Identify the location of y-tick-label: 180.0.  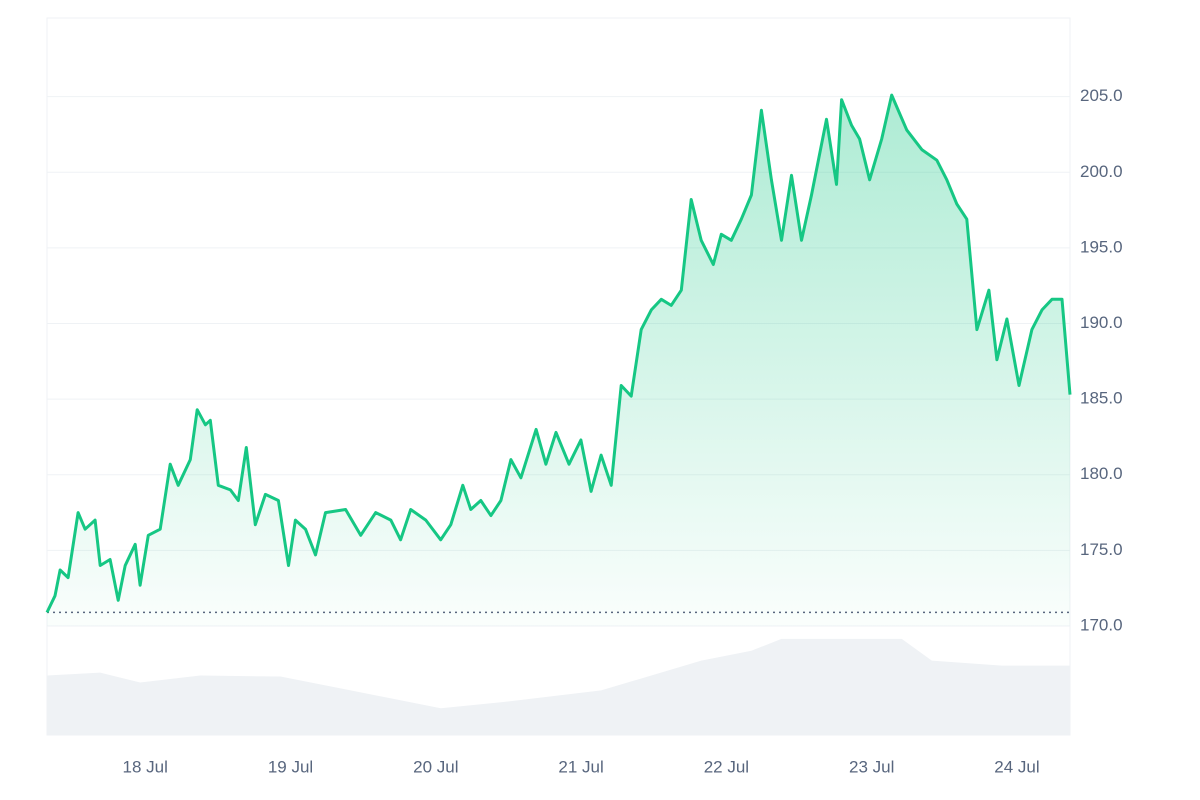
(1101, 473).